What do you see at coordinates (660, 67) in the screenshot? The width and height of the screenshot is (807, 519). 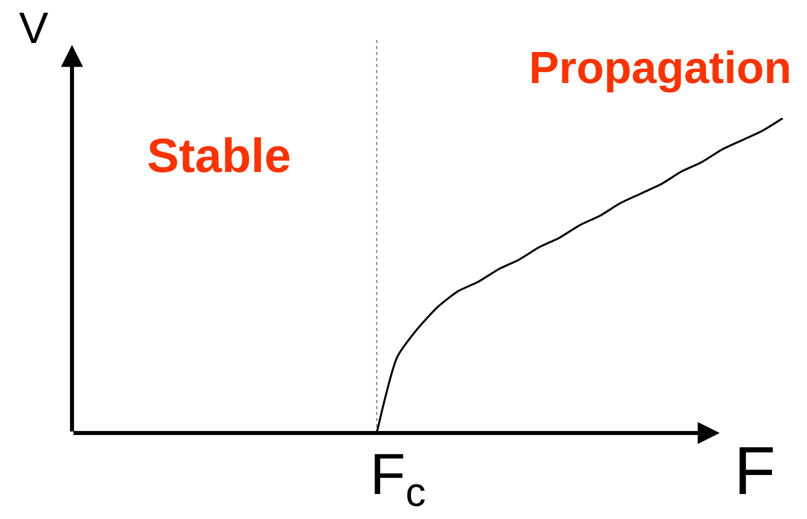 I see `text: Propagation` at bounding box center [660, 67].